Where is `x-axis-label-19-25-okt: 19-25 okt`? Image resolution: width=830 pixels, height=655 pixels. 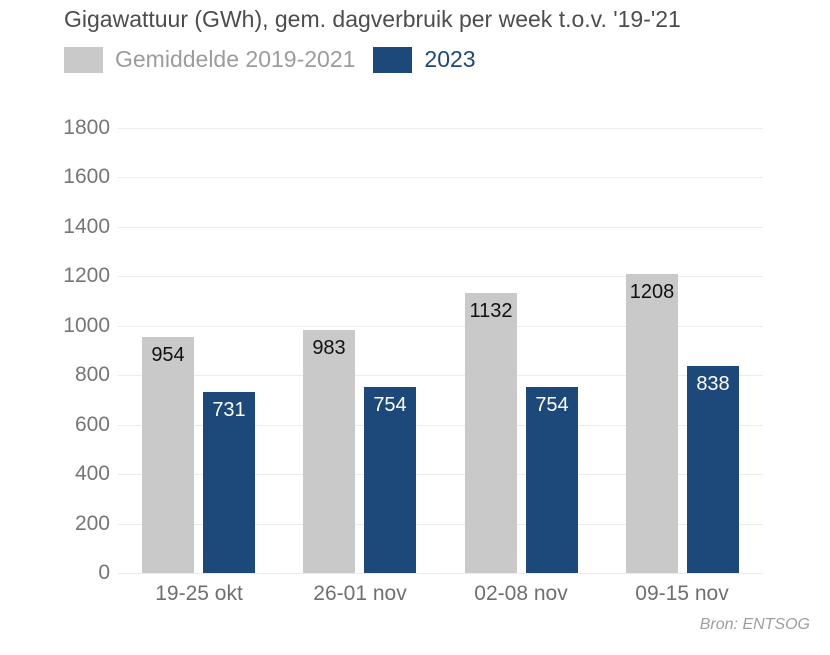 x-axis-label-19-25-okt: 19-25 okt is located at coordinates (199, 593).